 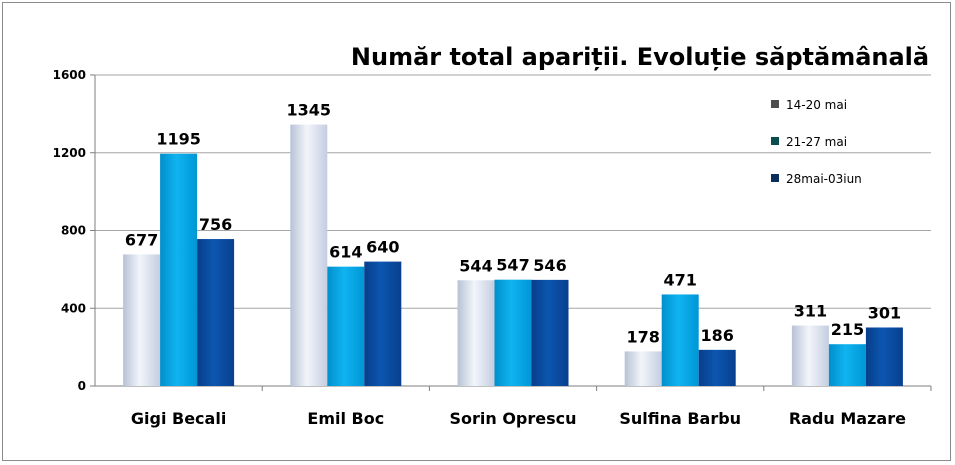 What do you see at coordinates (215, 224) in the screenshot?
I see `data-label: 756` at bounding box center [215, 224].